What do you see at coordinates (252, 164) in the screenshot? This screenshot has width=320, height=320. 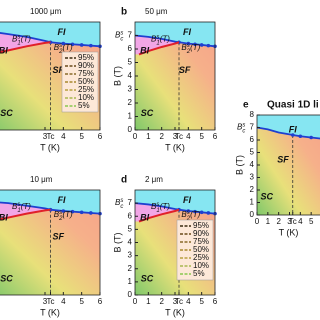 I see `y-tick-label: 4` at bounding box center [252, 164].